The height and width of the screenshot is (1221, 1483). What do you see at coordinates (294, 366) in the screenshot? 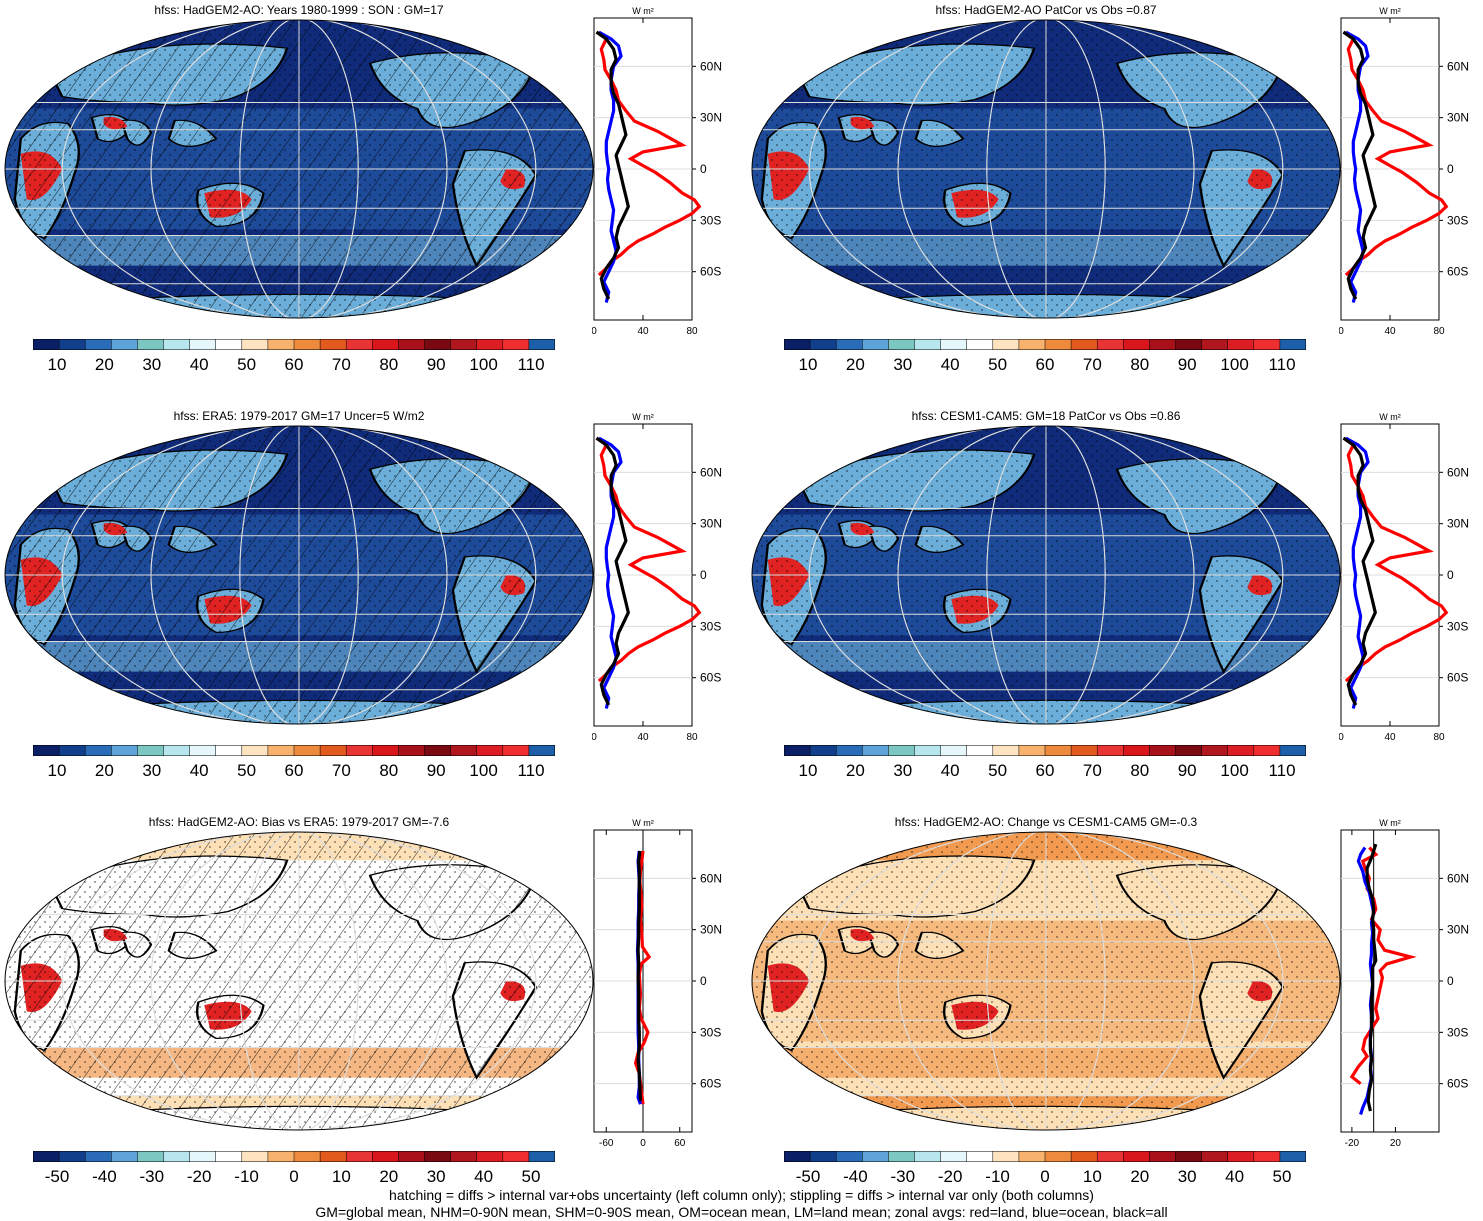
I see `colorbar-labels: 10 20 30 40 50 60 70 80 90 100 110` at bounding box center [294, 366].